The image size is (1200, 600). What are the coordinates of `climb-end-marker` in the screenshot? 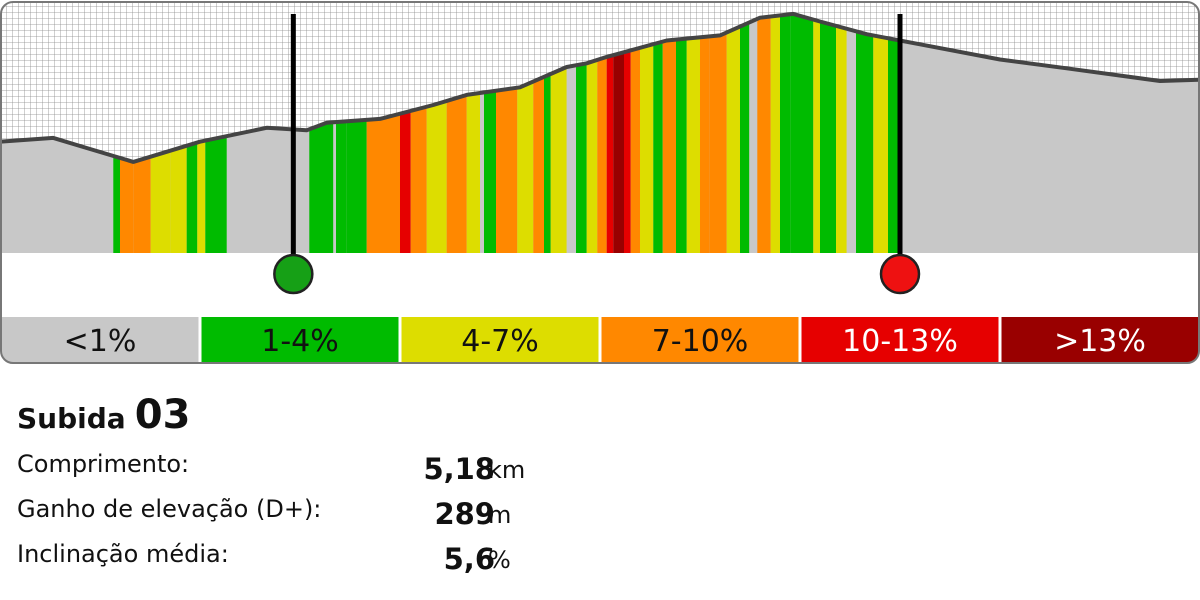 It's located at (900, 274).